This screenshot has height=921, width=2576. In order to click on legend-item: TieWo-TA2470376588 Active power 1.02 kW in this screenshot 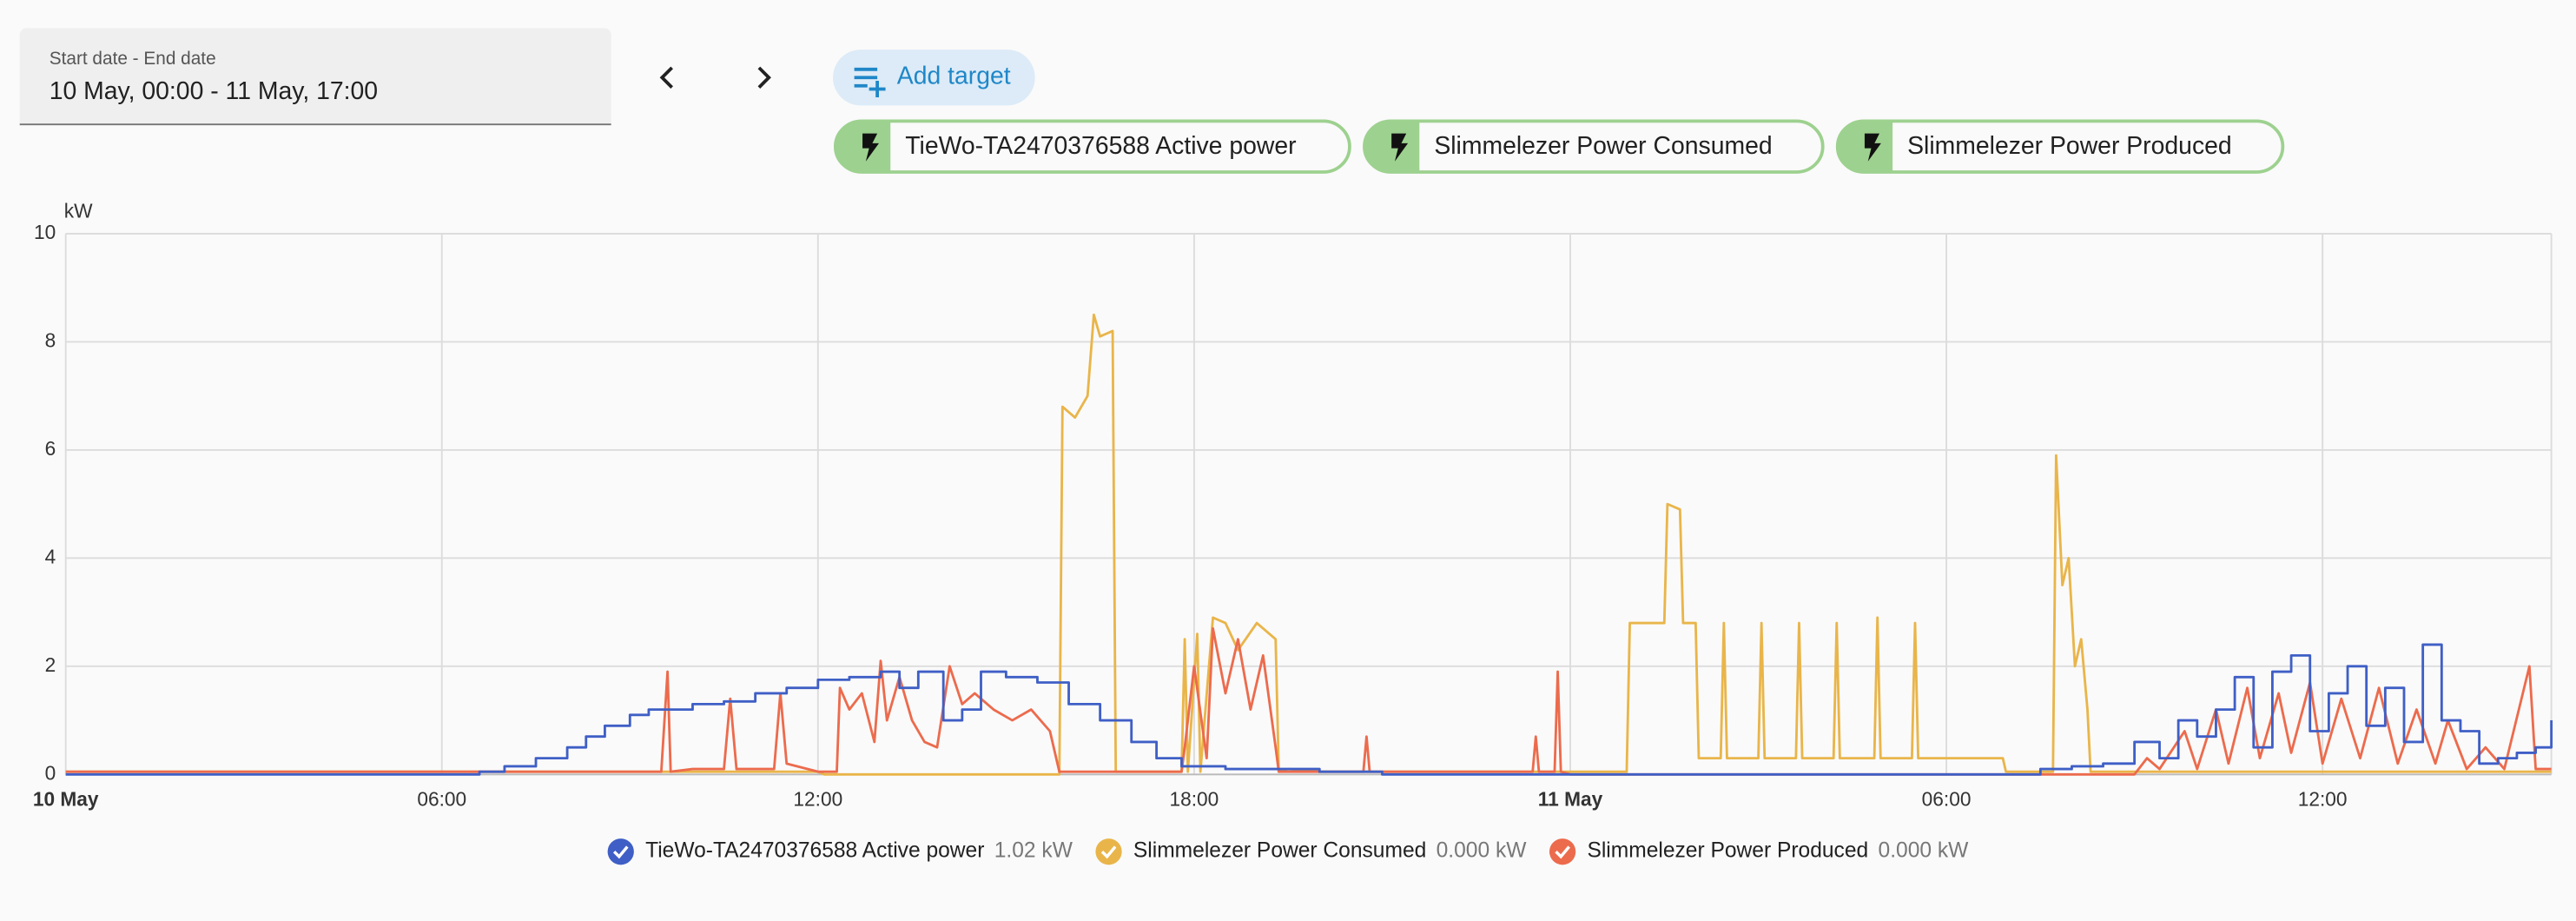, I will do `click(840, 851)`.